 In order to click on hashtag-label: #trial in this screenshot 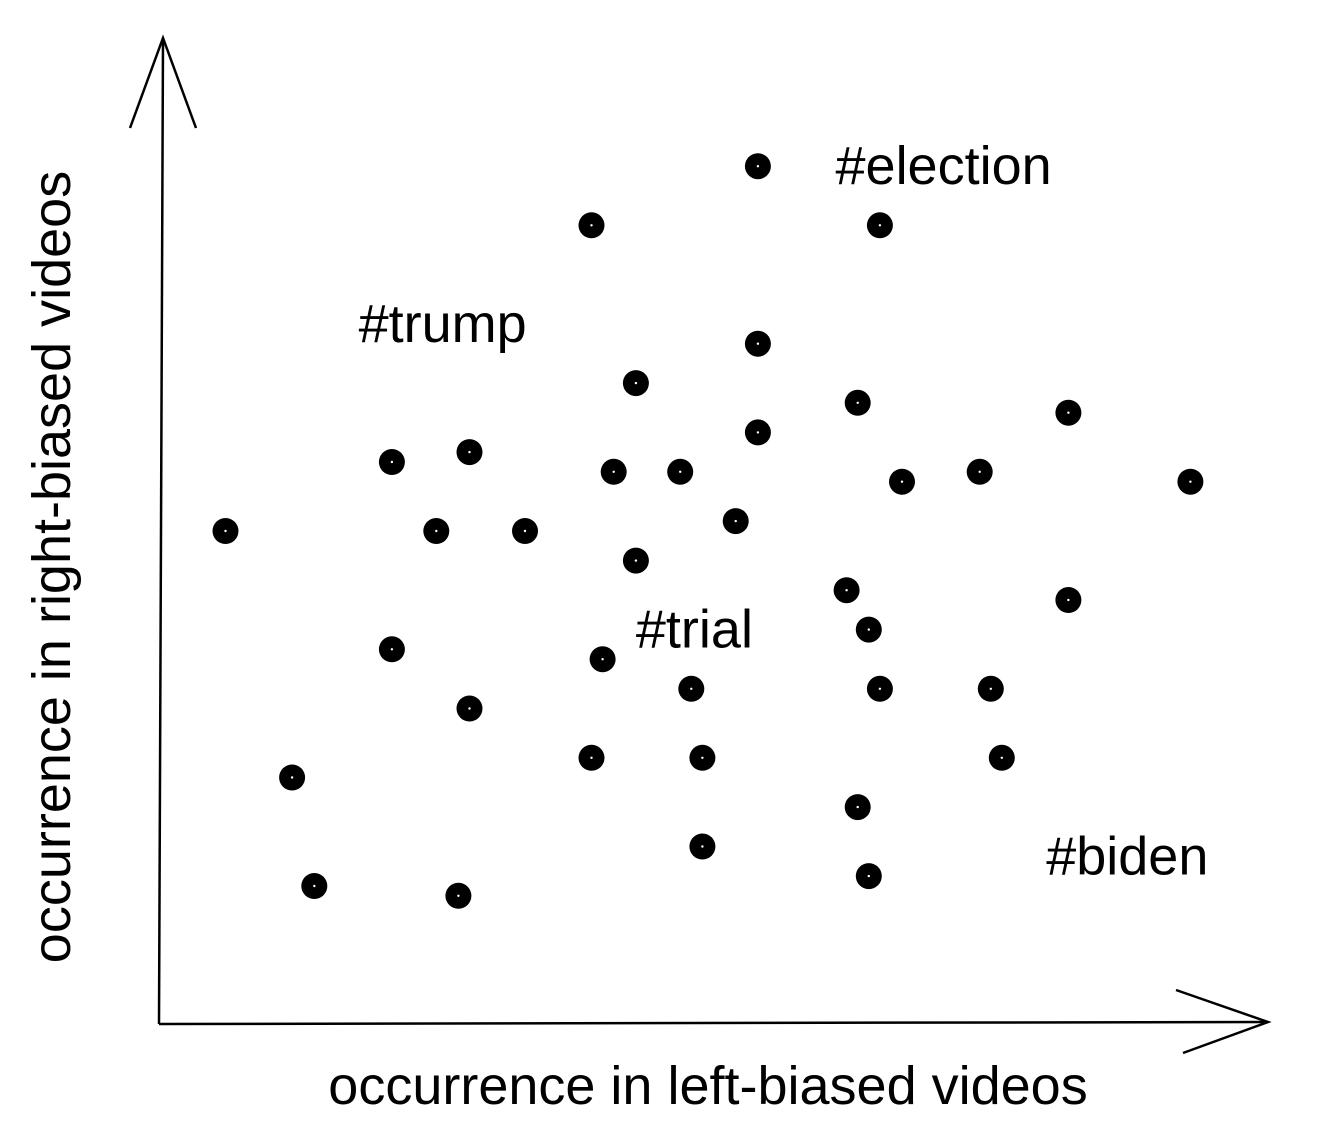, I will do `click(694, 630)`.